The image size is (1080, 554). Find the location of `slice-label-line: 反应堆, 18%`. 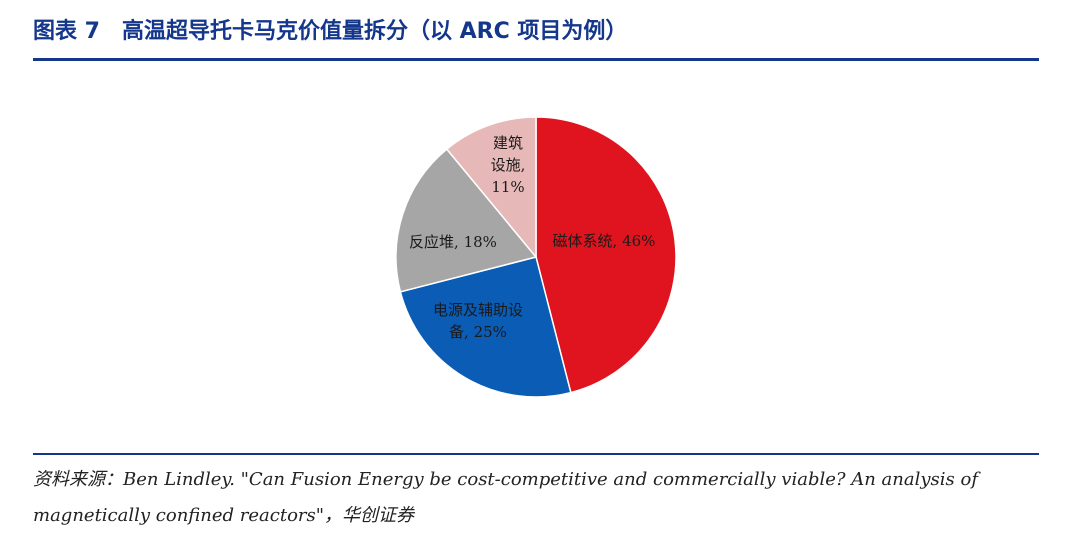

slice-label-line: 反应堆, 18% is located at coordinates (453, 242).